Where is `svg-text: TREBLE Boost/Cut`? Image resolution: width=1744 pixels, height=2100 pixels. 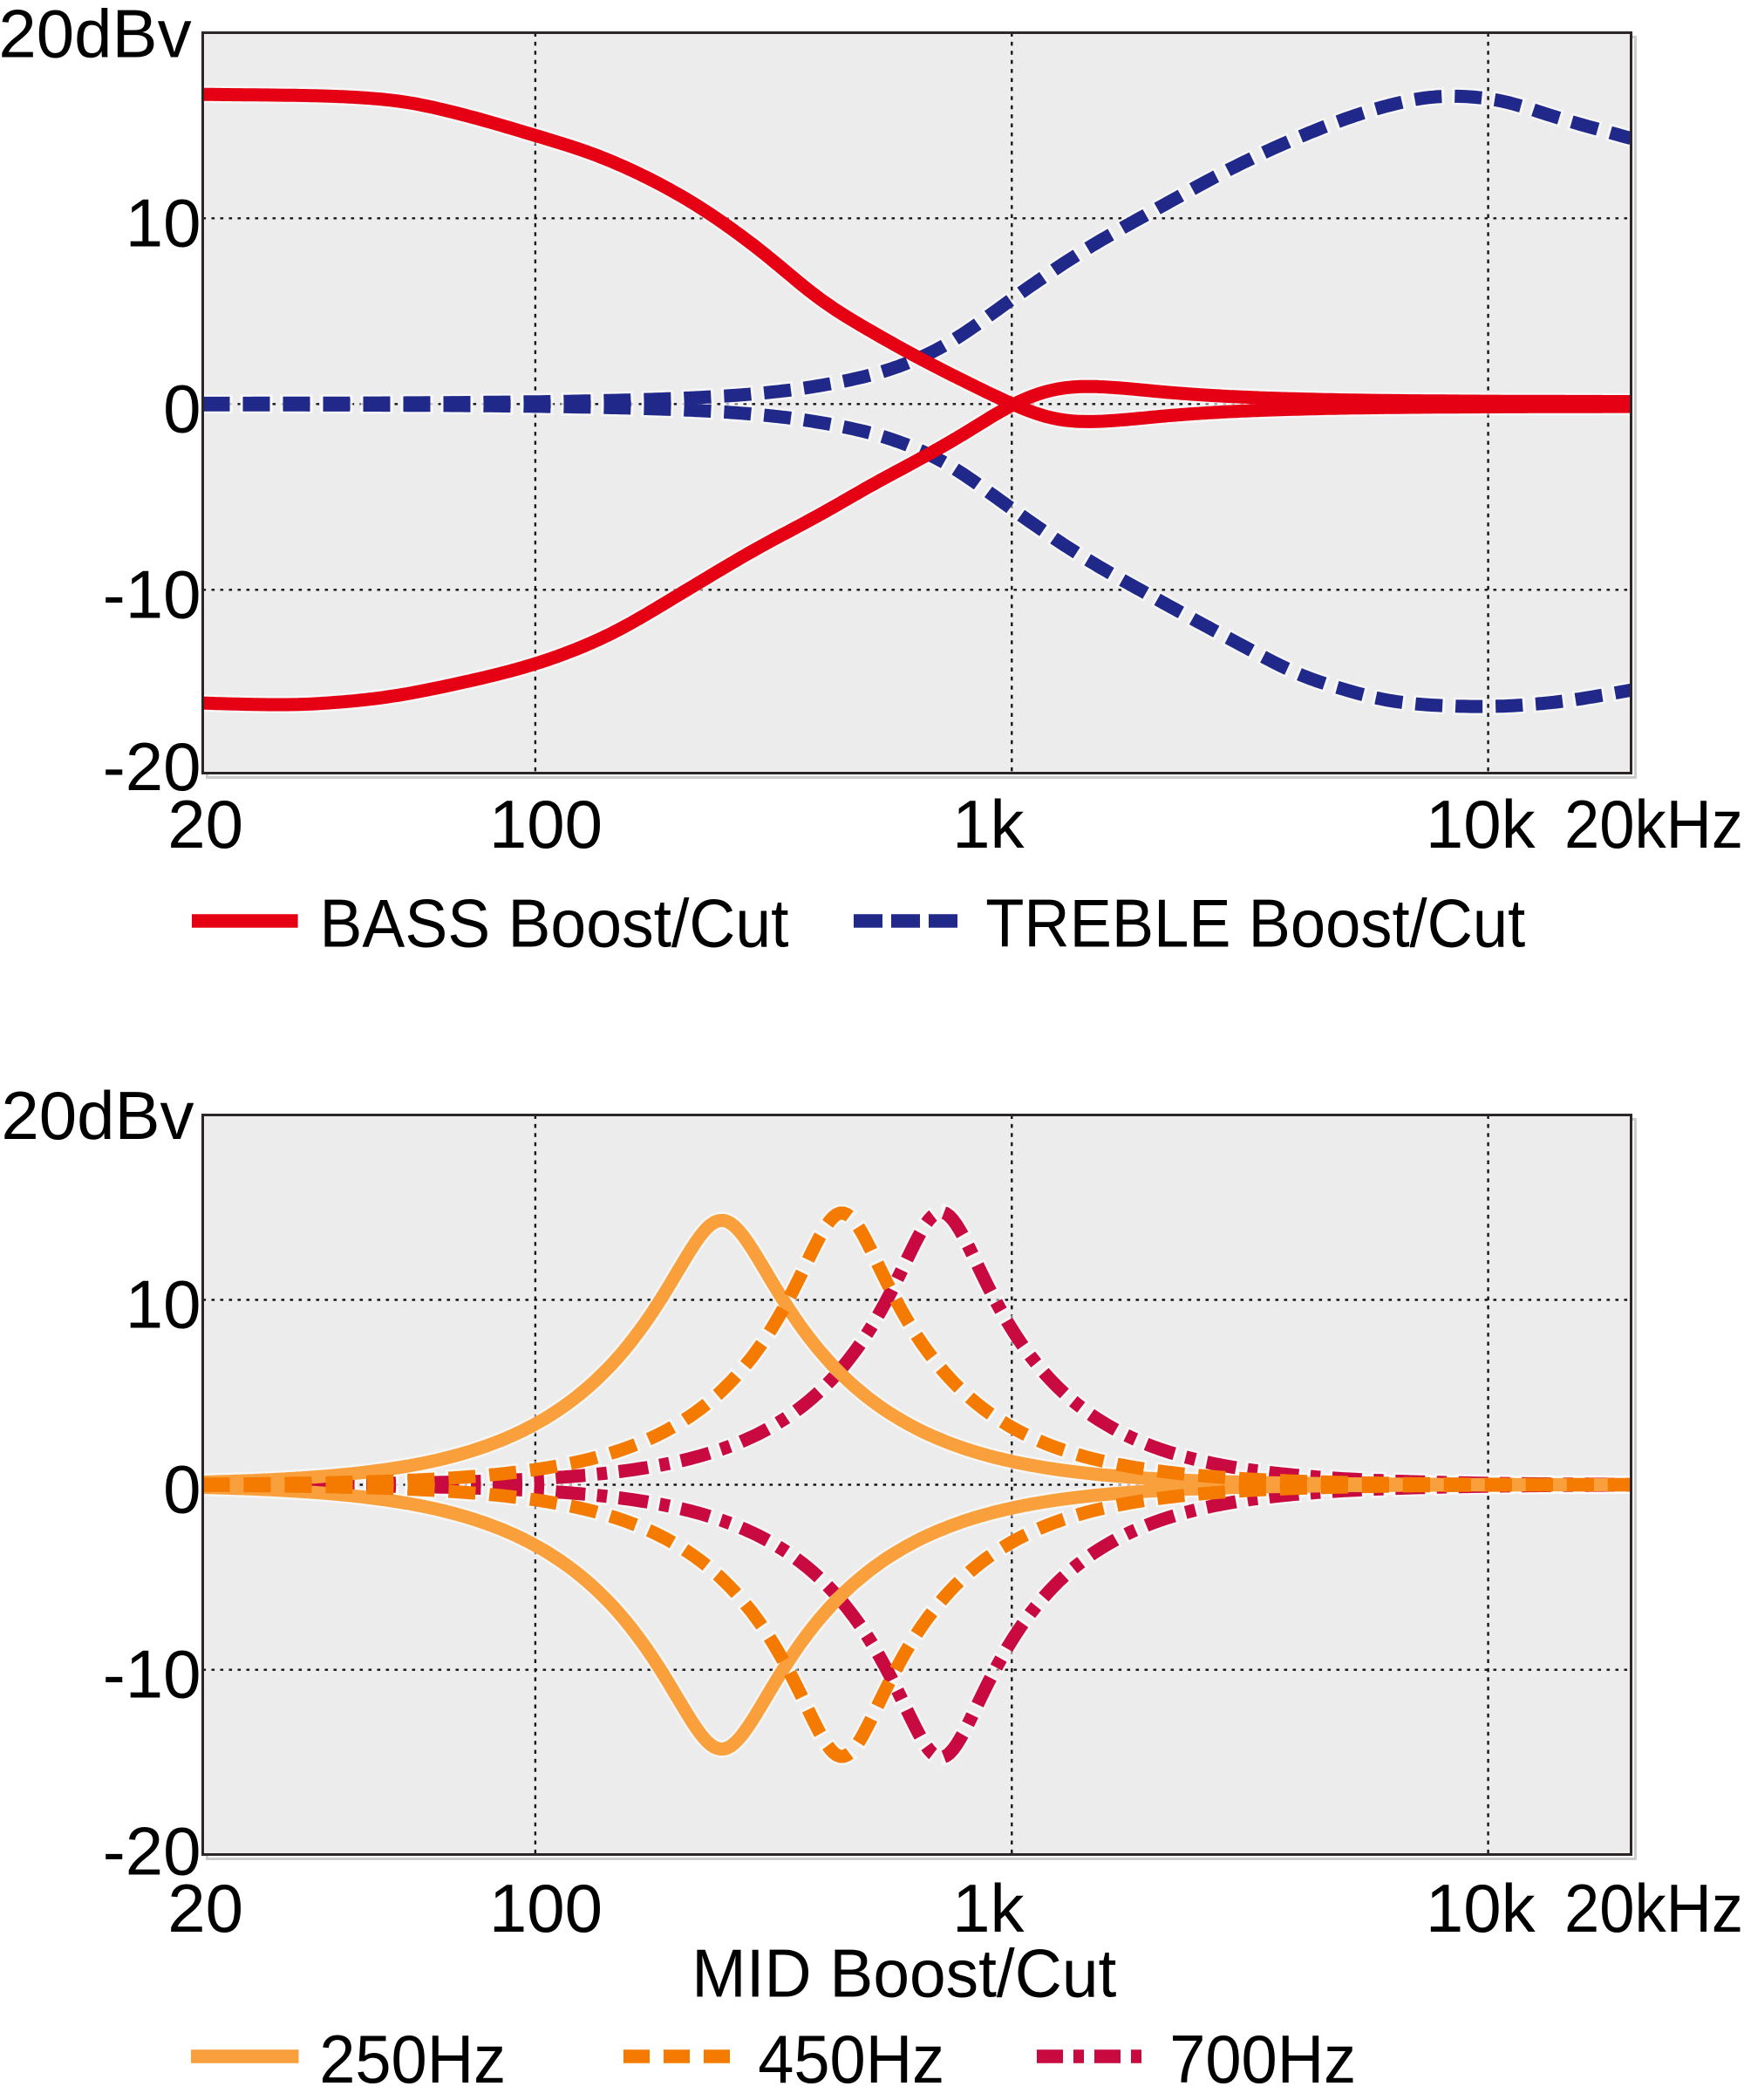 svg-text: TREBLE Boost/Cut is located at coordinates (1255, 923).